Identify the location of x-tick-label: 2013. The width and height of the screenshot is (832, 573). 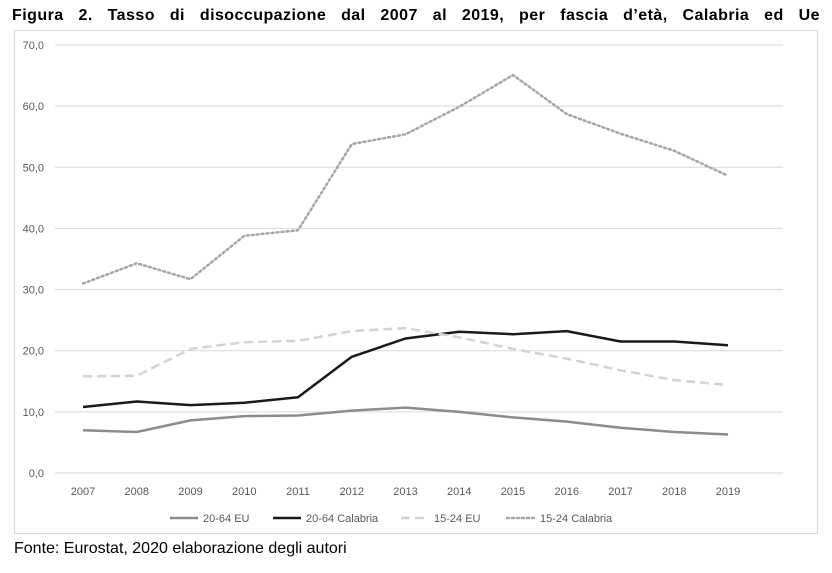
(405, 492).